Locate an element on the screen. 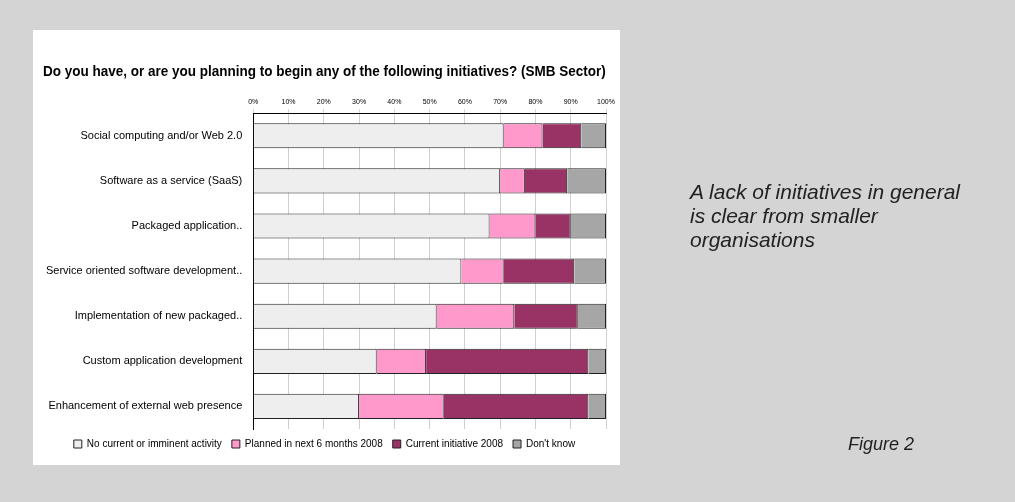  y-tick-label: Social computing and/or Web 2.0 is located at coordinates (161, 134).